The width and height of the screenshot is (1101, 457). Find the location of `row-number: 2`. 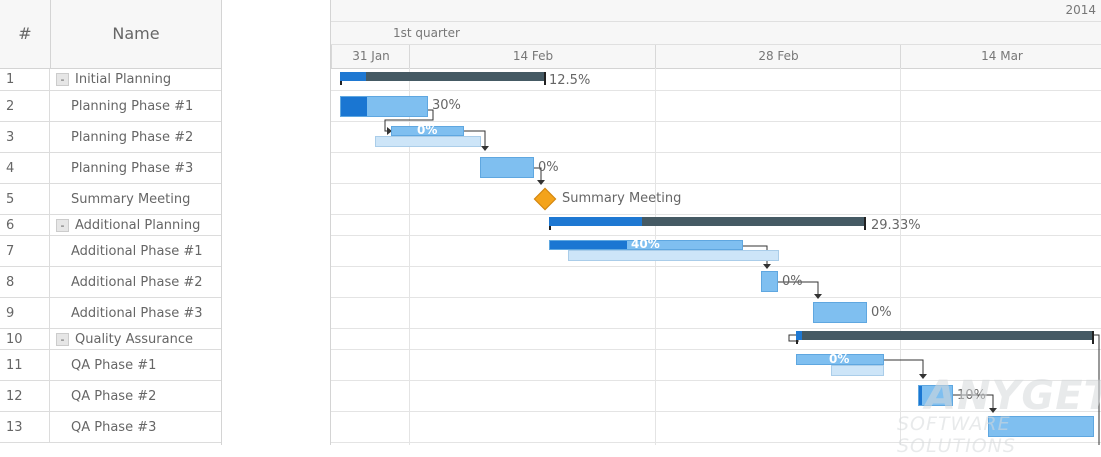

row-number: 2 is located at coordinates (25, 106).